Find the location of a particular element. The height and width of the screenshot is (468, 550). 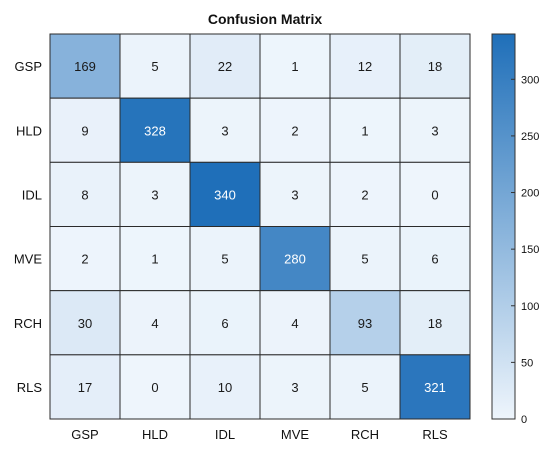

column-label-rls: RLS is located at coordinates (435, 434).